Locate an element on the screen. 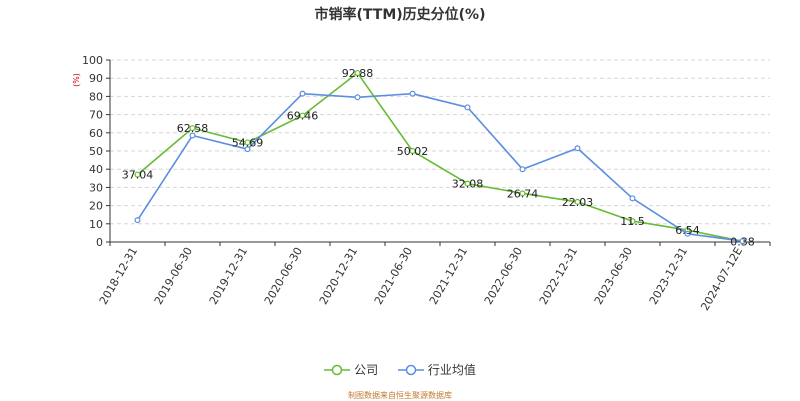 This screenshot has height=401, width=800. legend-label-industry: 行业均值 is located at coordinates (451, 370).